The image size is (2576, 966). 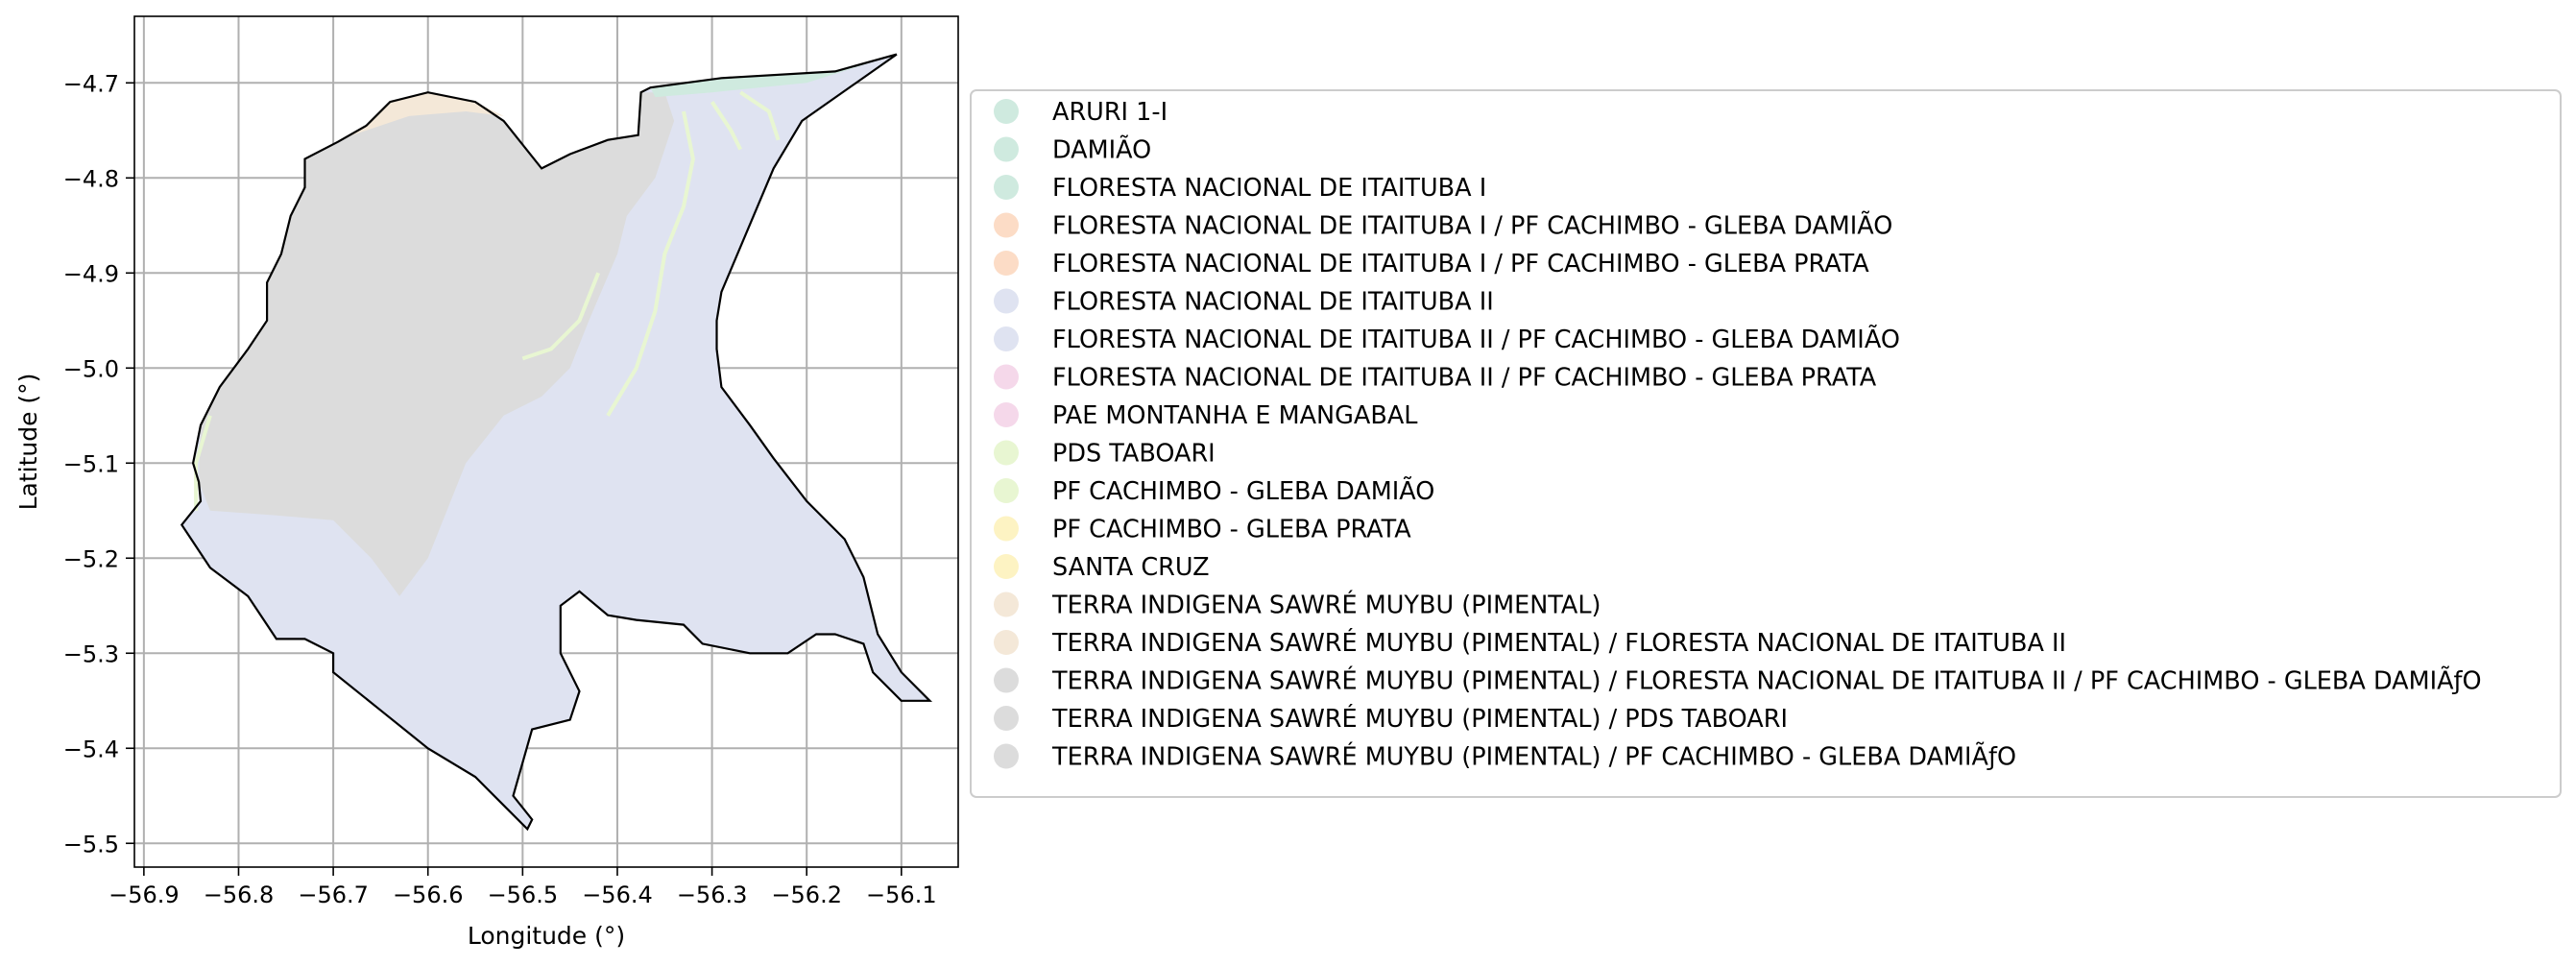 What do you see at coordinates (239, 894) in the screenshot?
I see `x-tick-label-1: −56.8` at bounding box center [239, 894].